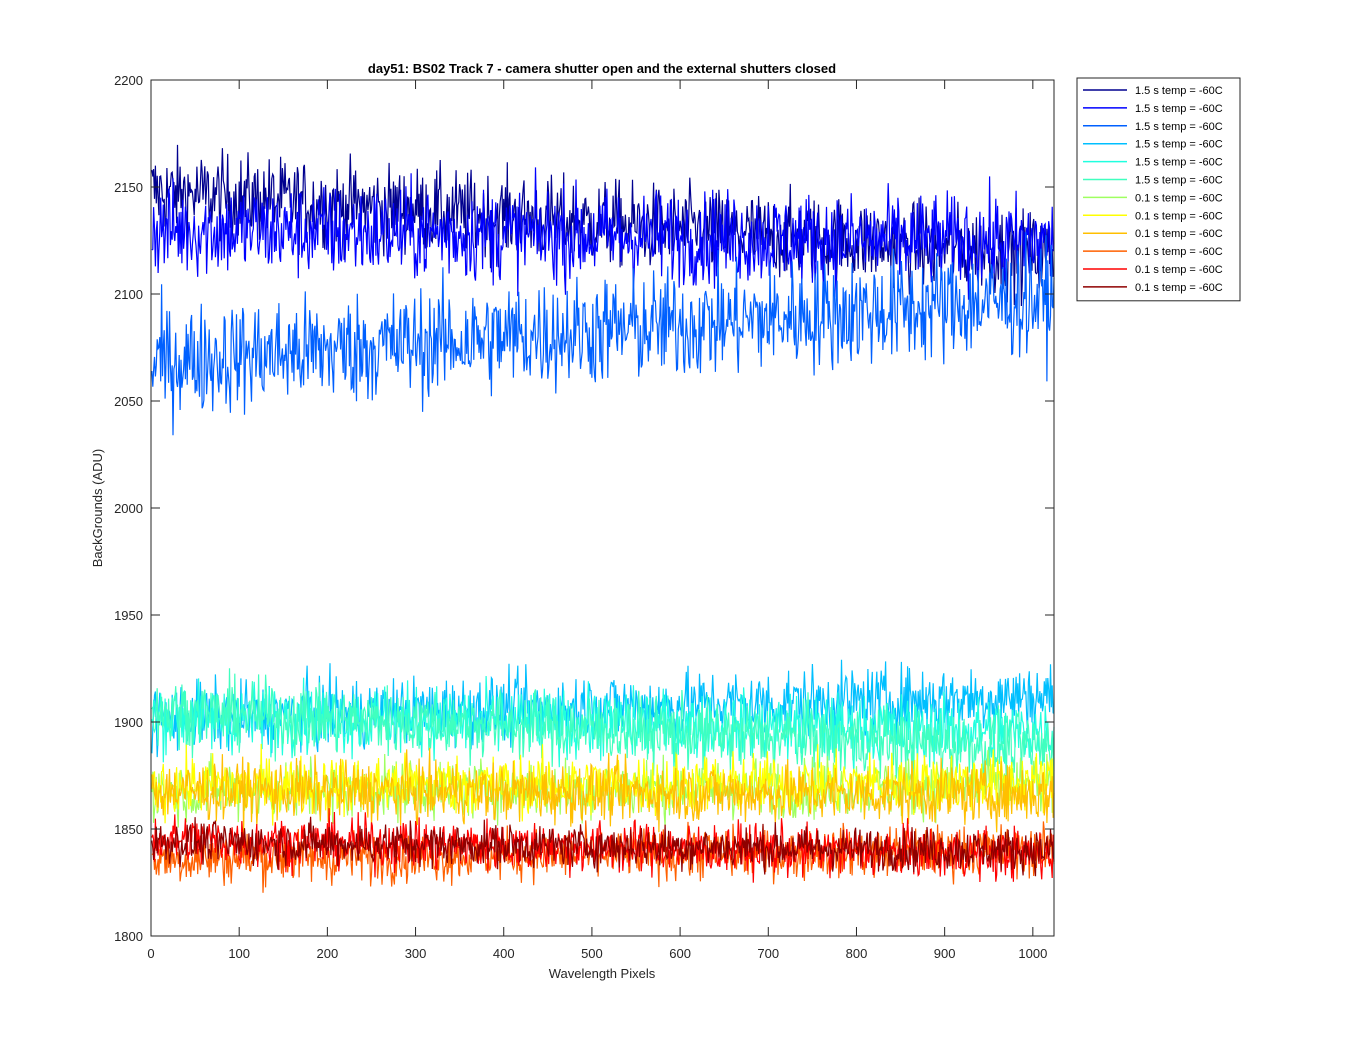  Describe the element at coordinates (128, 936) in the screenshot. I see `y-tick-label: 1800` at that location.